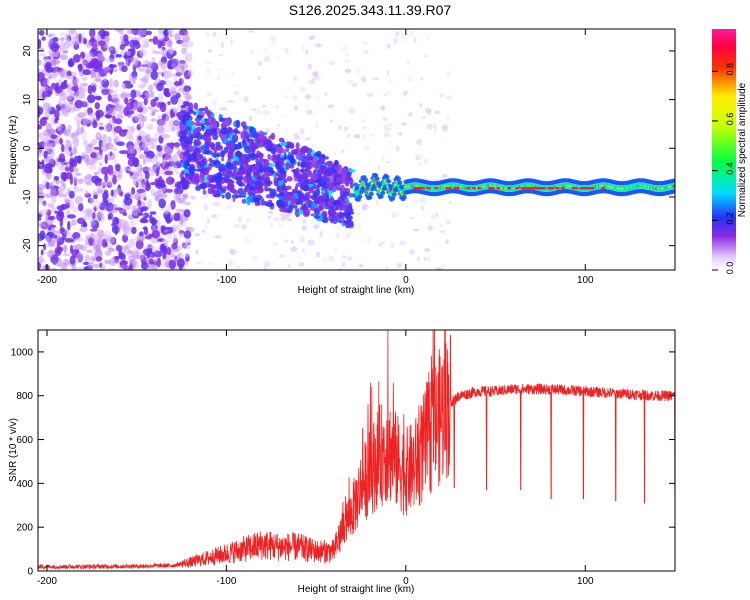 Image resolution: width=750 pixels, height=600 pixels. What do you see at coordinates (724, 149) in the screenshot?
I see `colorbar-gradient` at bounding box center [724, 149].